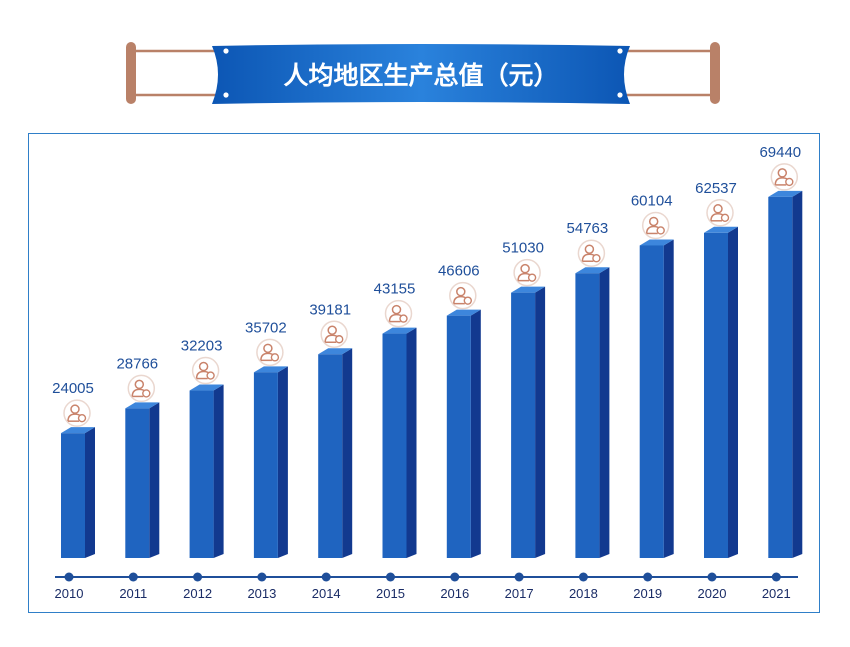  I want to click on bar-2016: 46606, so click(459, 410).